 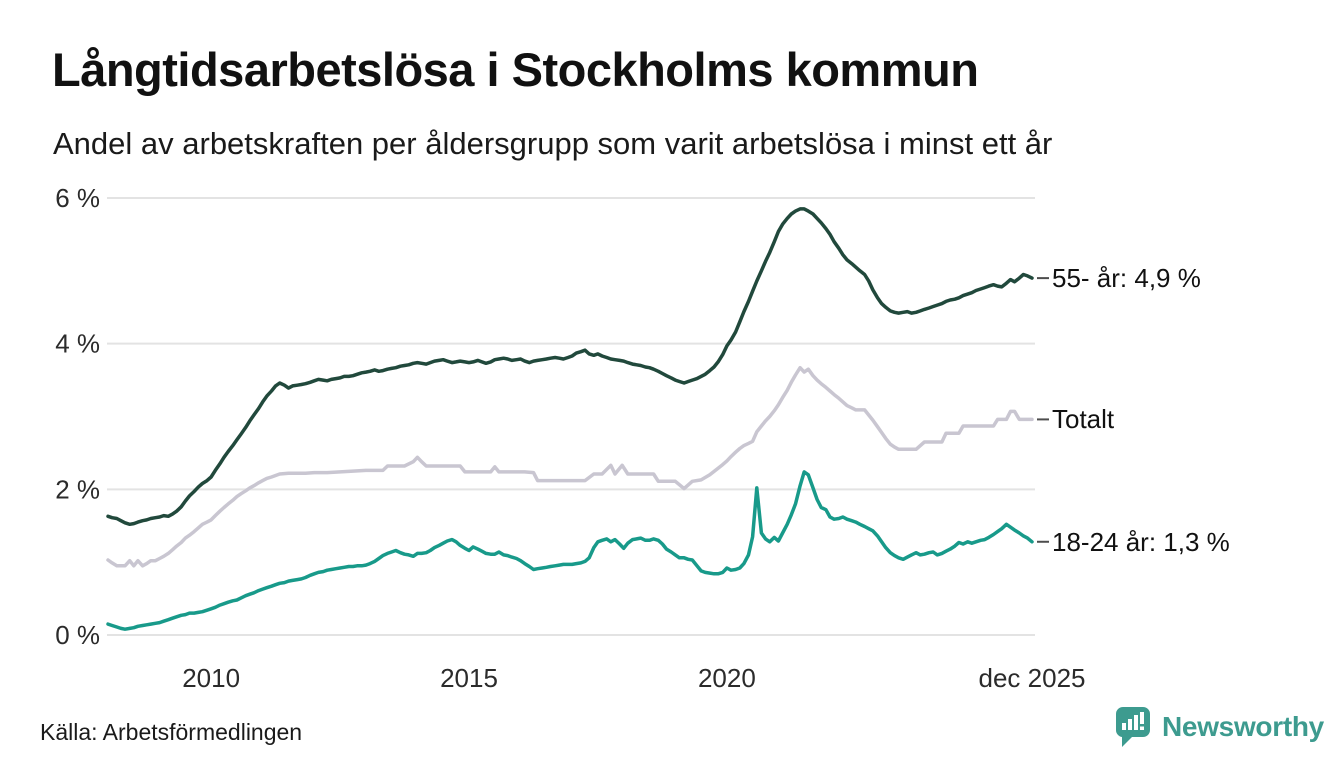 What do you see at coordinates (1141, 541) in the screenshot?
I see `series-end-label-18-24: 18-24 år: 1,3 %` at bounding box center [1141, 541].